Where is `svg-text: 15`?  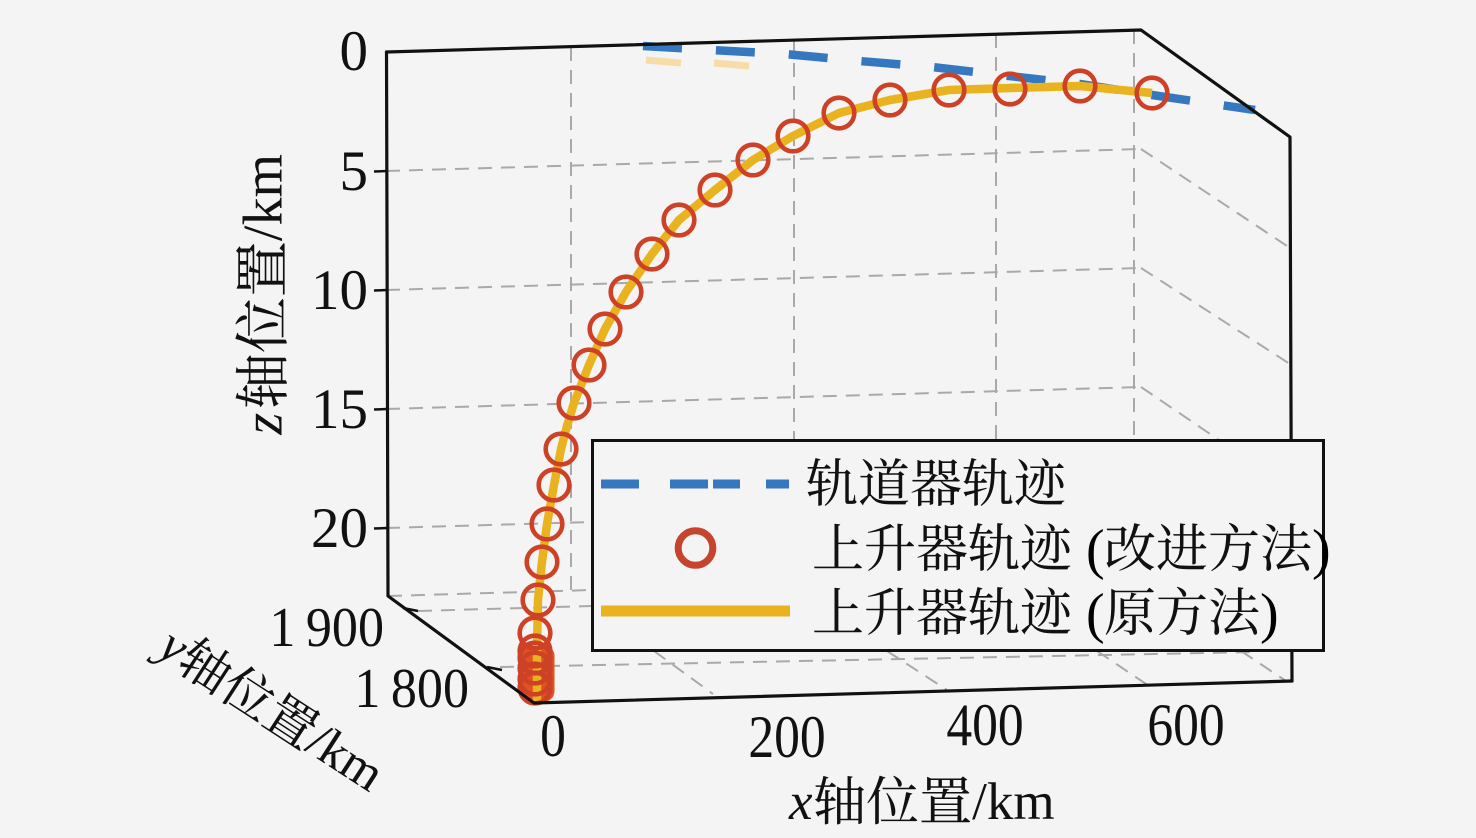
svg-text: 15 is located at coordinates (339, 409).